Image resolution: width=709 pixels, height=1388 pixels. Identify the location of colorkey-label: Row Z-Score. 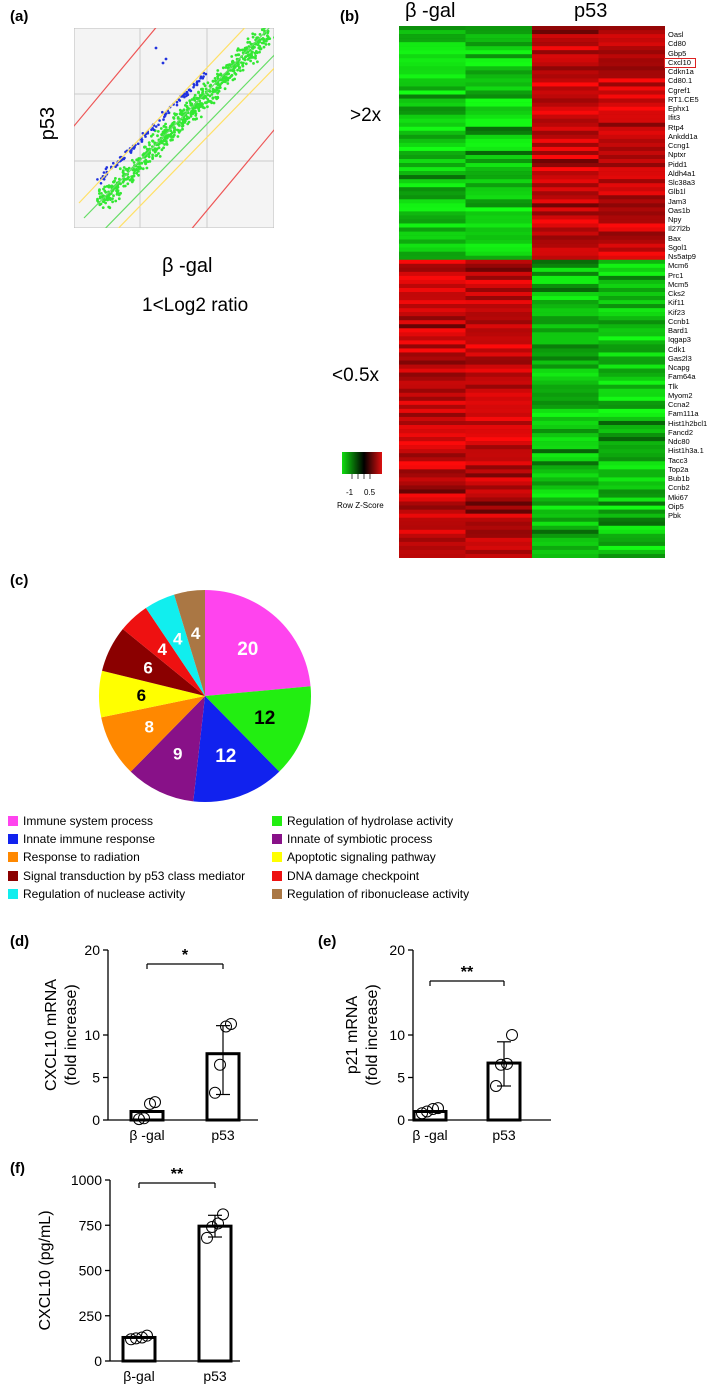
(360, 505).